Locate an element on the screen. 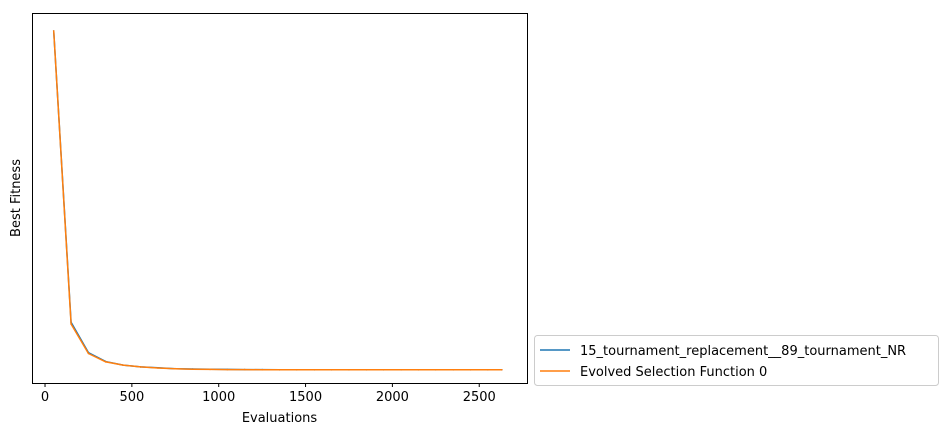 The image size is (945, 436). legend-box is located at coordinates (736, 360).